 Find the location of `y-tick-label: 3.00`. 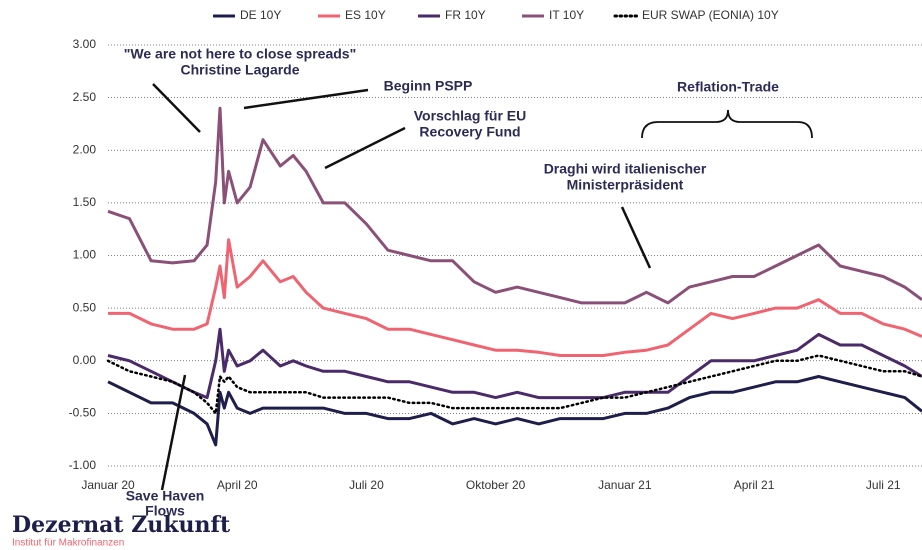

y-tick-label: 3.00 is located at coordinates (85, 44).